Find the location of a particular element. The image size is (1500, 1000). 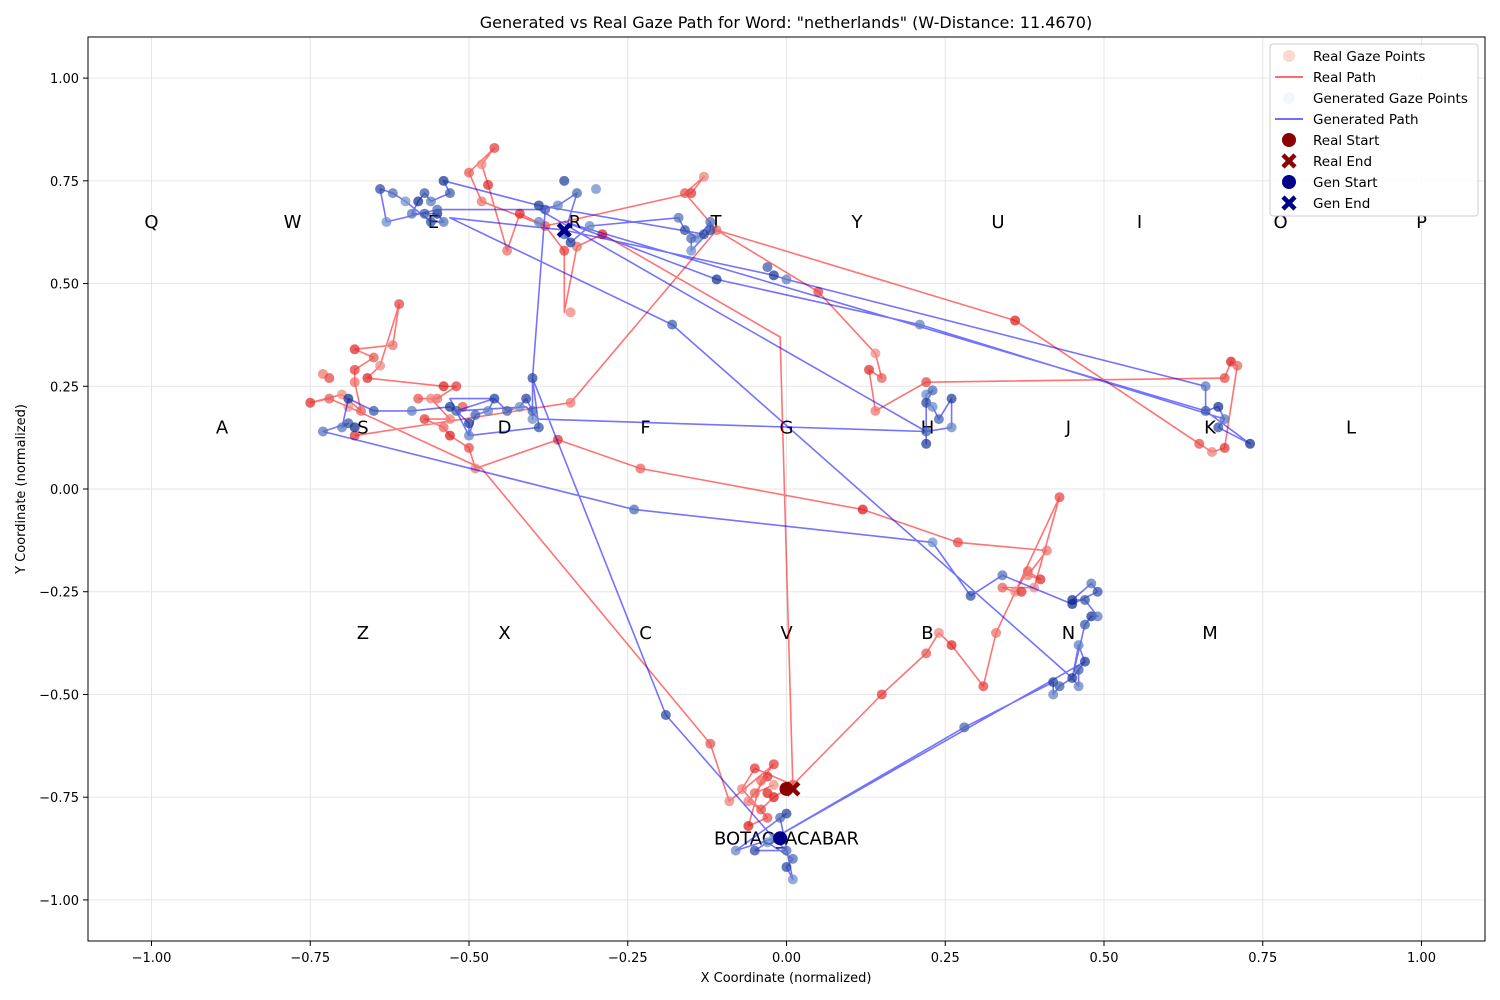

keyboard-key-label: D is located at coordinates (505, 427).